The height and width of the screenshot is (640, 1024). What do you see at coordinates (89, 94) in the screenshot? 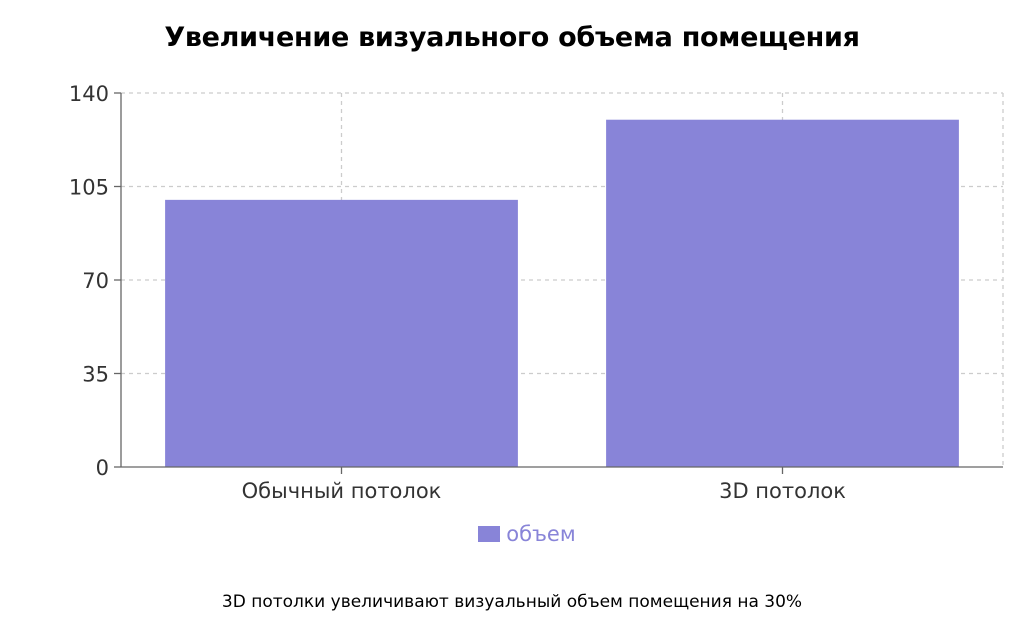
I see `y-tick-label: 140` at bounding box center [89, 94].